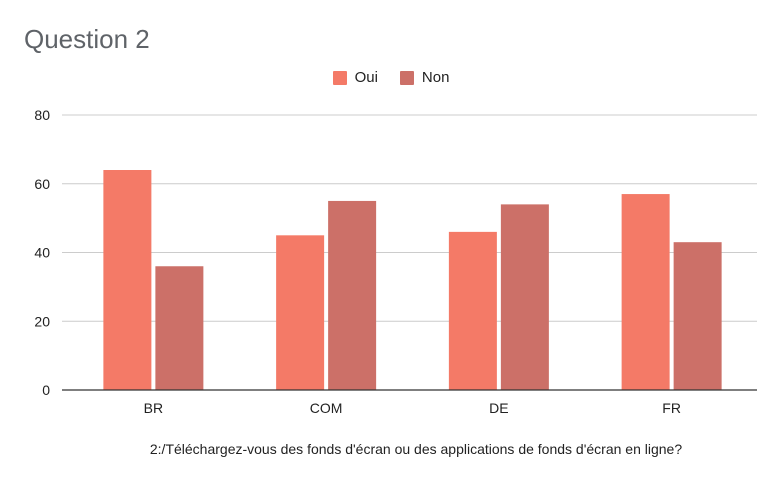 Image resolution: width=782 pixels, height=483 pixels. I want to click on y-tick-label: 40, so click(42, 253).